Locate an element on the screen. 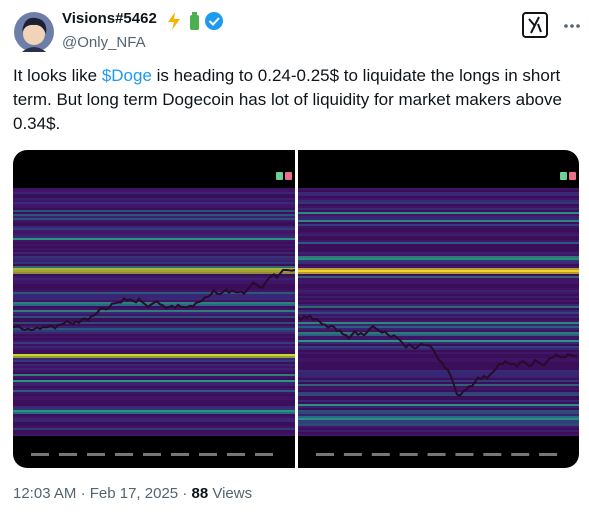 Image resolution: width=589 pixels, height=512 pixels. views-count: 88 is located at coordinates (200, 493).